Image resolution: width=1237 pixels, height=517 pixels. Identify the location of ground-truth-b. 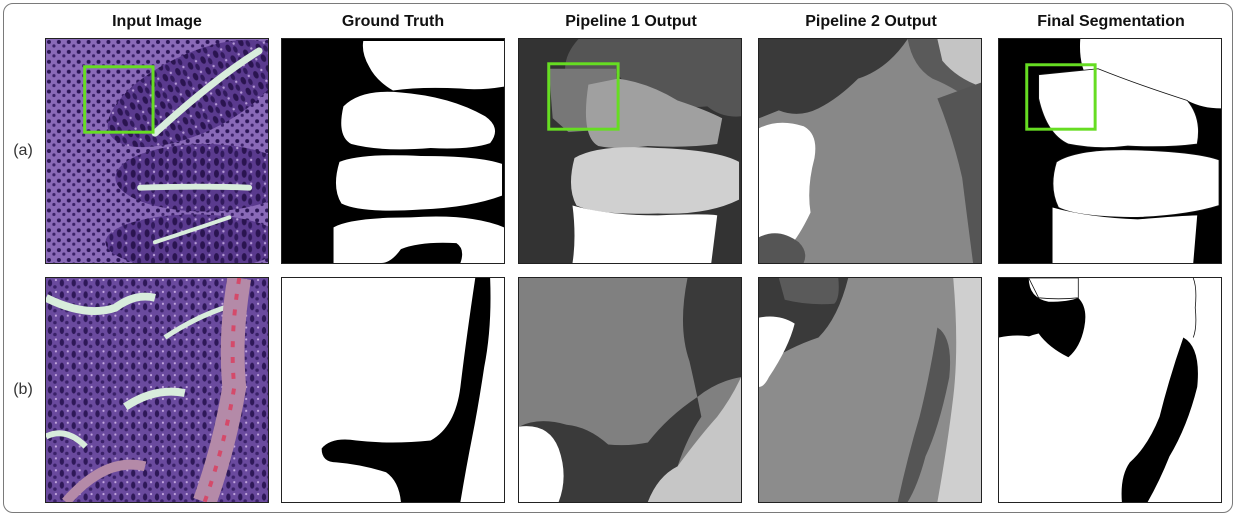
(393, 390).